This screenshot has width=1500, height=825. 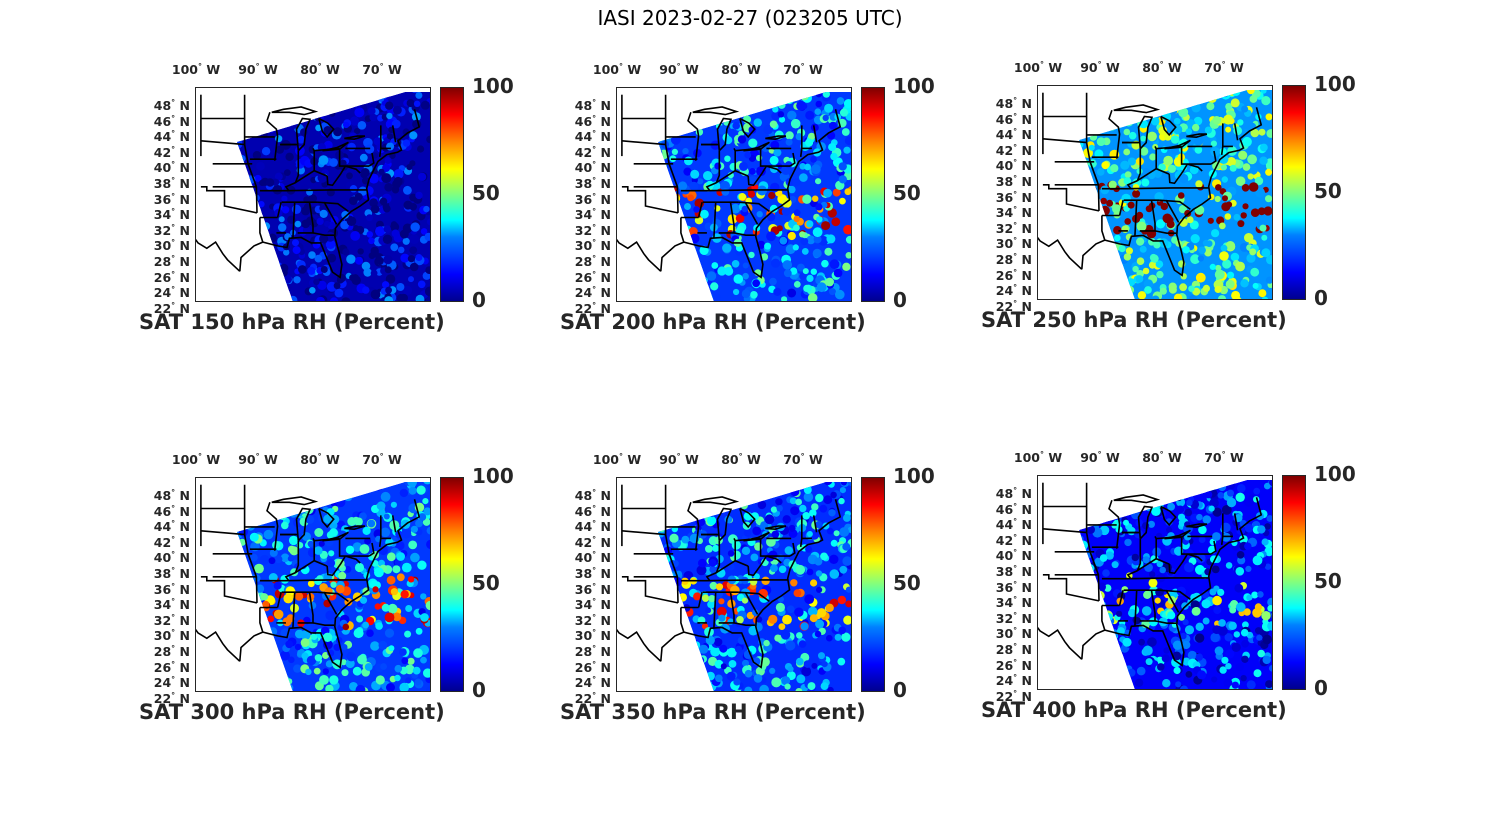 What do you see at coordinates (330, 194) in the screenshot?
I see `coastline` at bounding box center [330, 194].